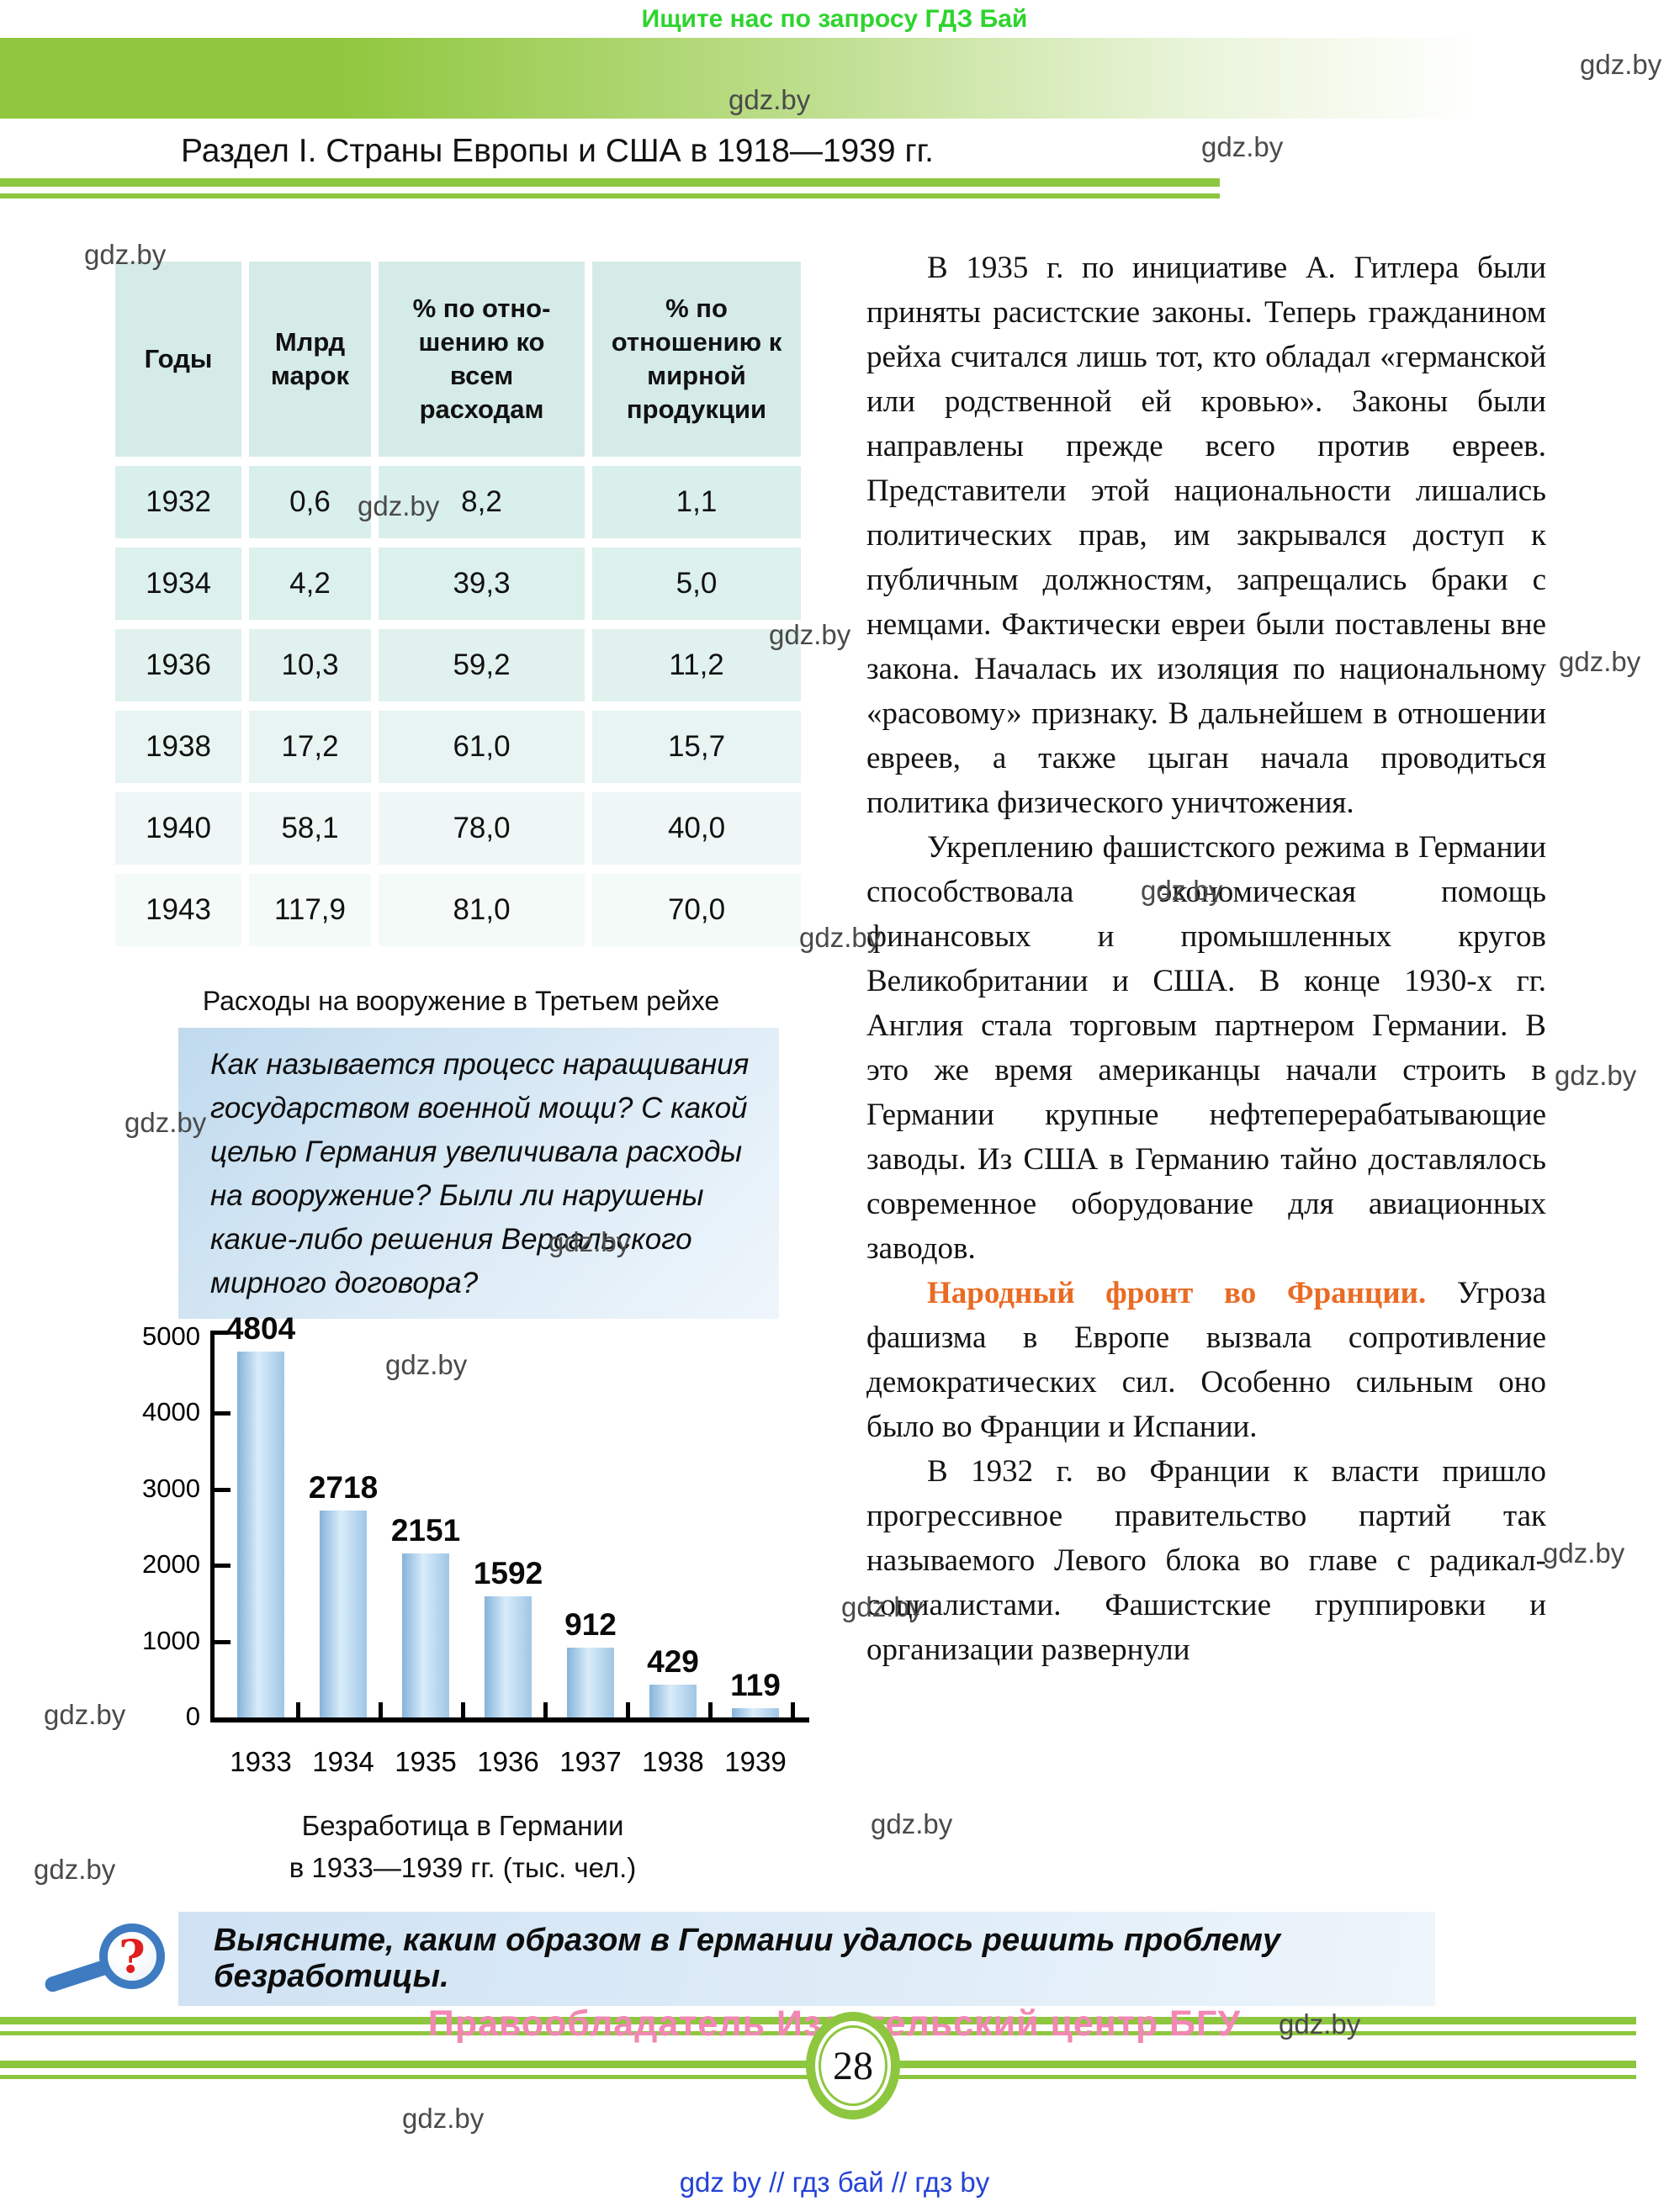  Describe the element at coordinates (755, 1761) in the screenshot. I see `x-tick-label: 1939` at that location.